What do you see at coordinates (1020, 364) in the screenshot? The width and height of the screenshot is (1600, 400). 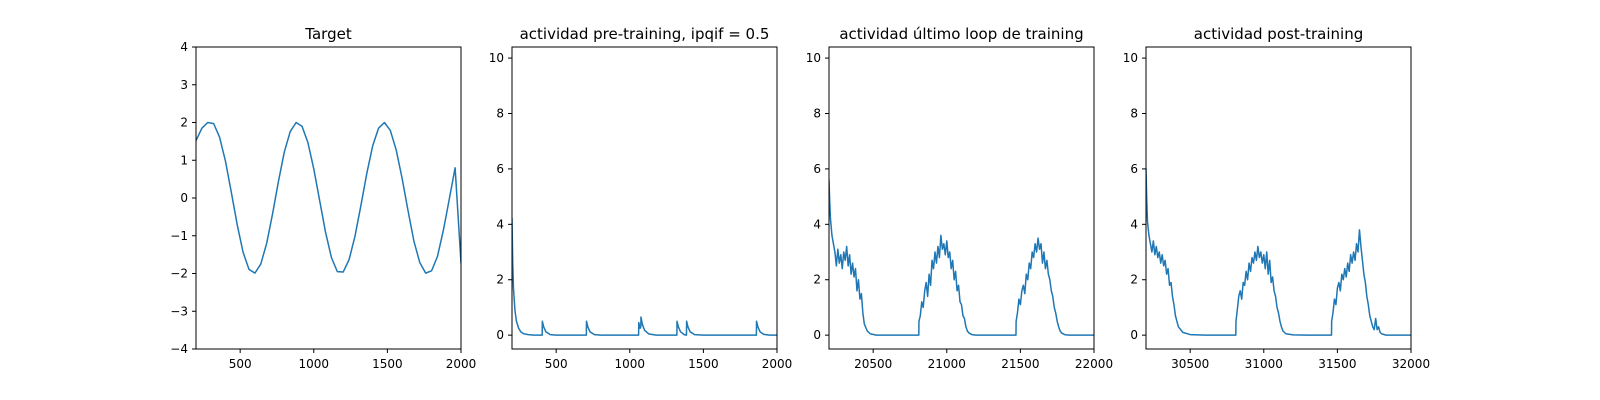 I see `x-tick-label: 21500` at bounding box center [1020, 364].